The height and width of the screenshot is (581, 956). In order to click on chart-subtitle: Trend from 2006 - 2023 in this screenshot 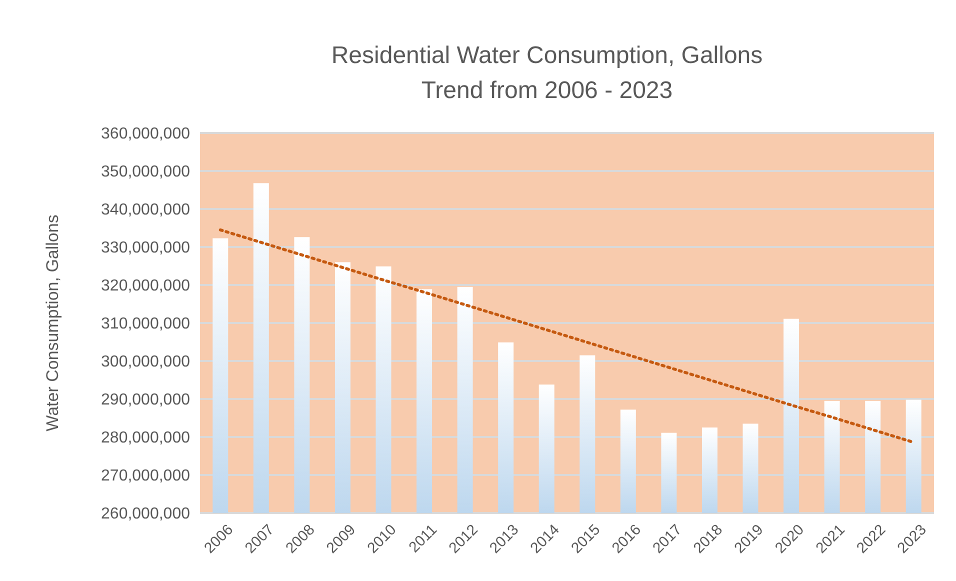, I will do `click(547, 90)`.